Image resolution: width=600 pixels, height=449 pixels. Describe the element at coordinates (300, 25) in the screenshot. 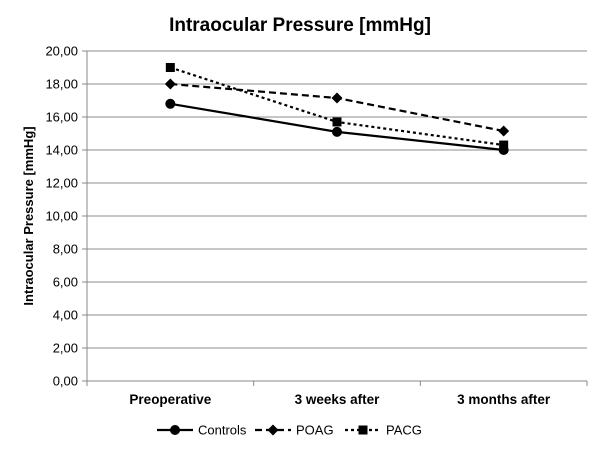

I see `chart-title: Intraocular Pressure [mmHg]` at that location.